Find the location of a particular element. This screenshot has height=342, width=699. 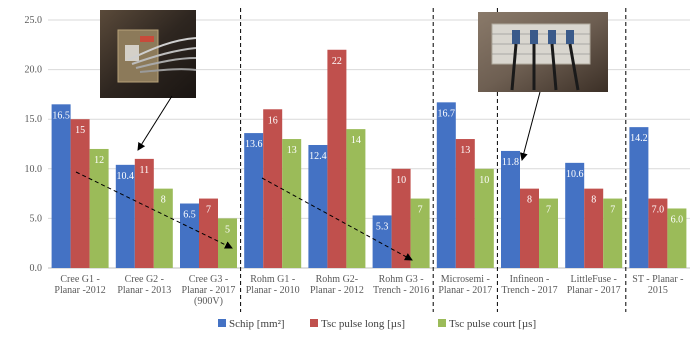

bar-data-label: 6.5 is located at coordinates (189, 215).